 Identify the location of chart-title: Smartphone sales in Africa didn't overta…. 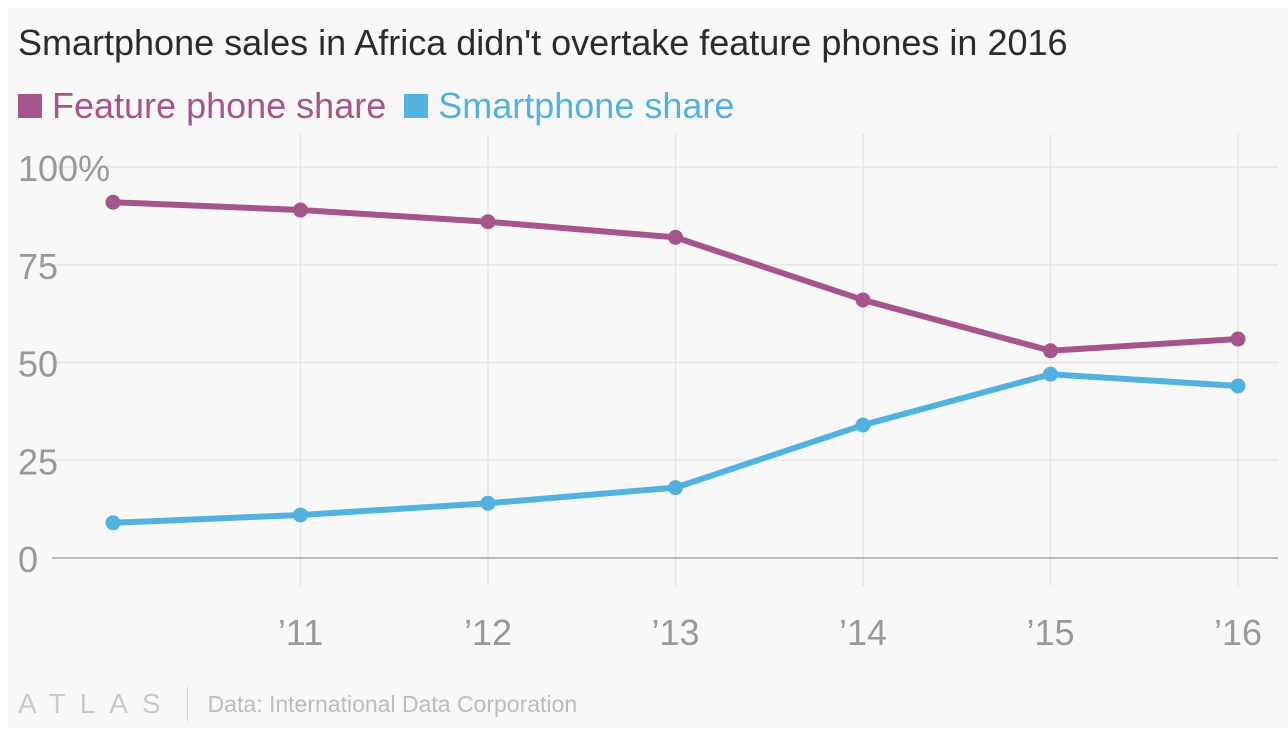
(543, 42).